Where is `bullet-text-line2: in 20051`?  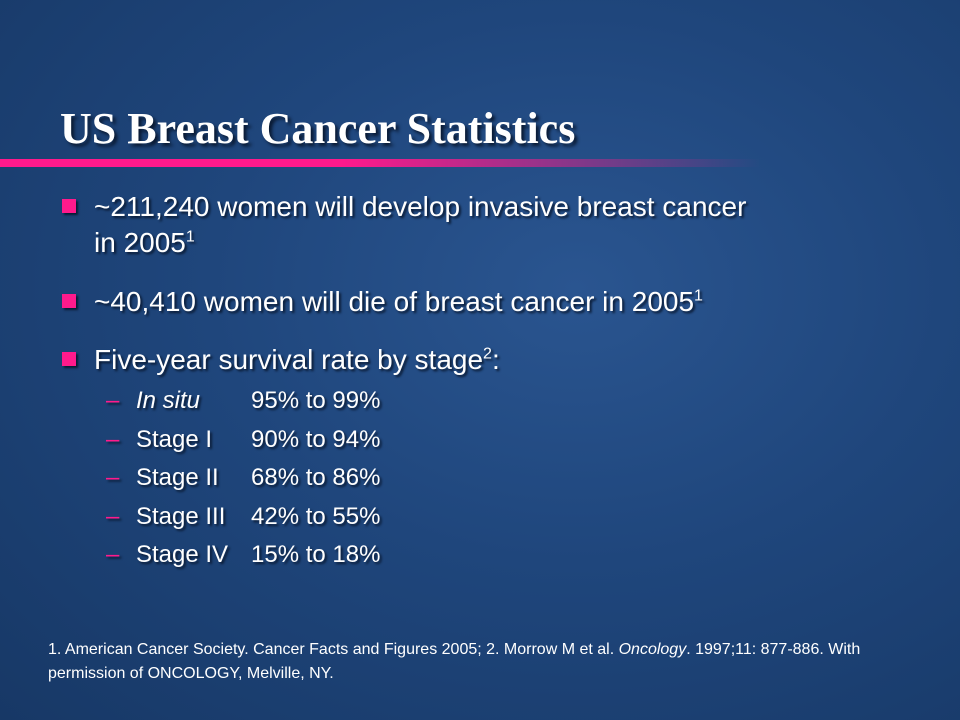 bullet-text-line2: in 20051 is located at coordinates (144, 242).